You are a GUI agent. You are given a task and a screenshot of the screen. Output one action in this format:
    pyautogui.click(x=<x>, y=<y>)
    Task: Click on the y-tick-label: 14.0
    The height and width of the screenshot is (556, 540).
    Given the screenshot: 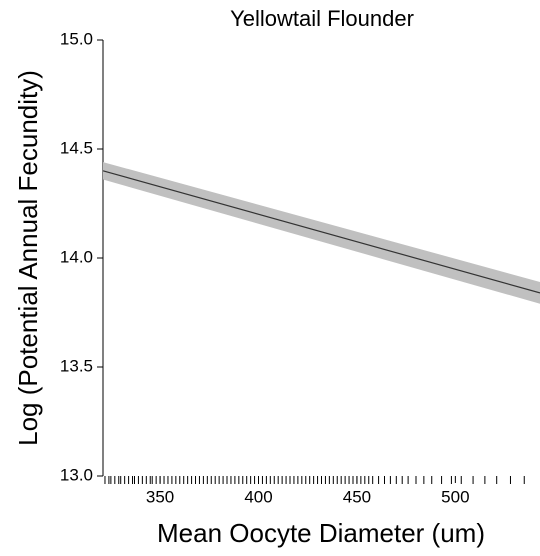 What is the action you would take?
    pyautogui.click(x=76, y=256)
    